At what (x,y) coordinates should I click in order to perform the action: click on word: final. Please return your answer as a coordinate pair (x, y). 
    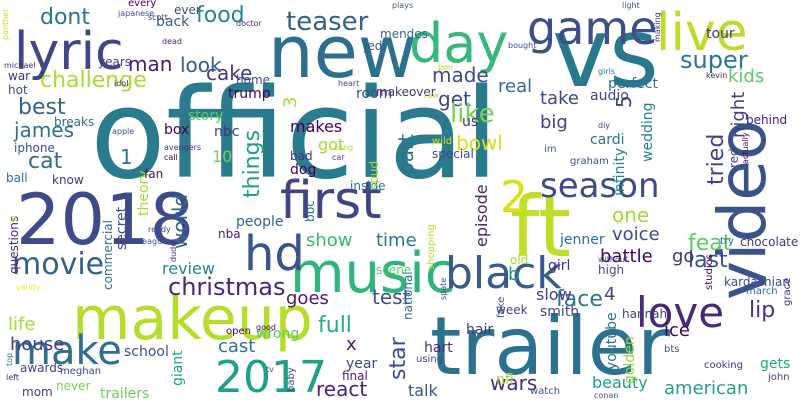
    Looking at the image, I should click on (355, 376).